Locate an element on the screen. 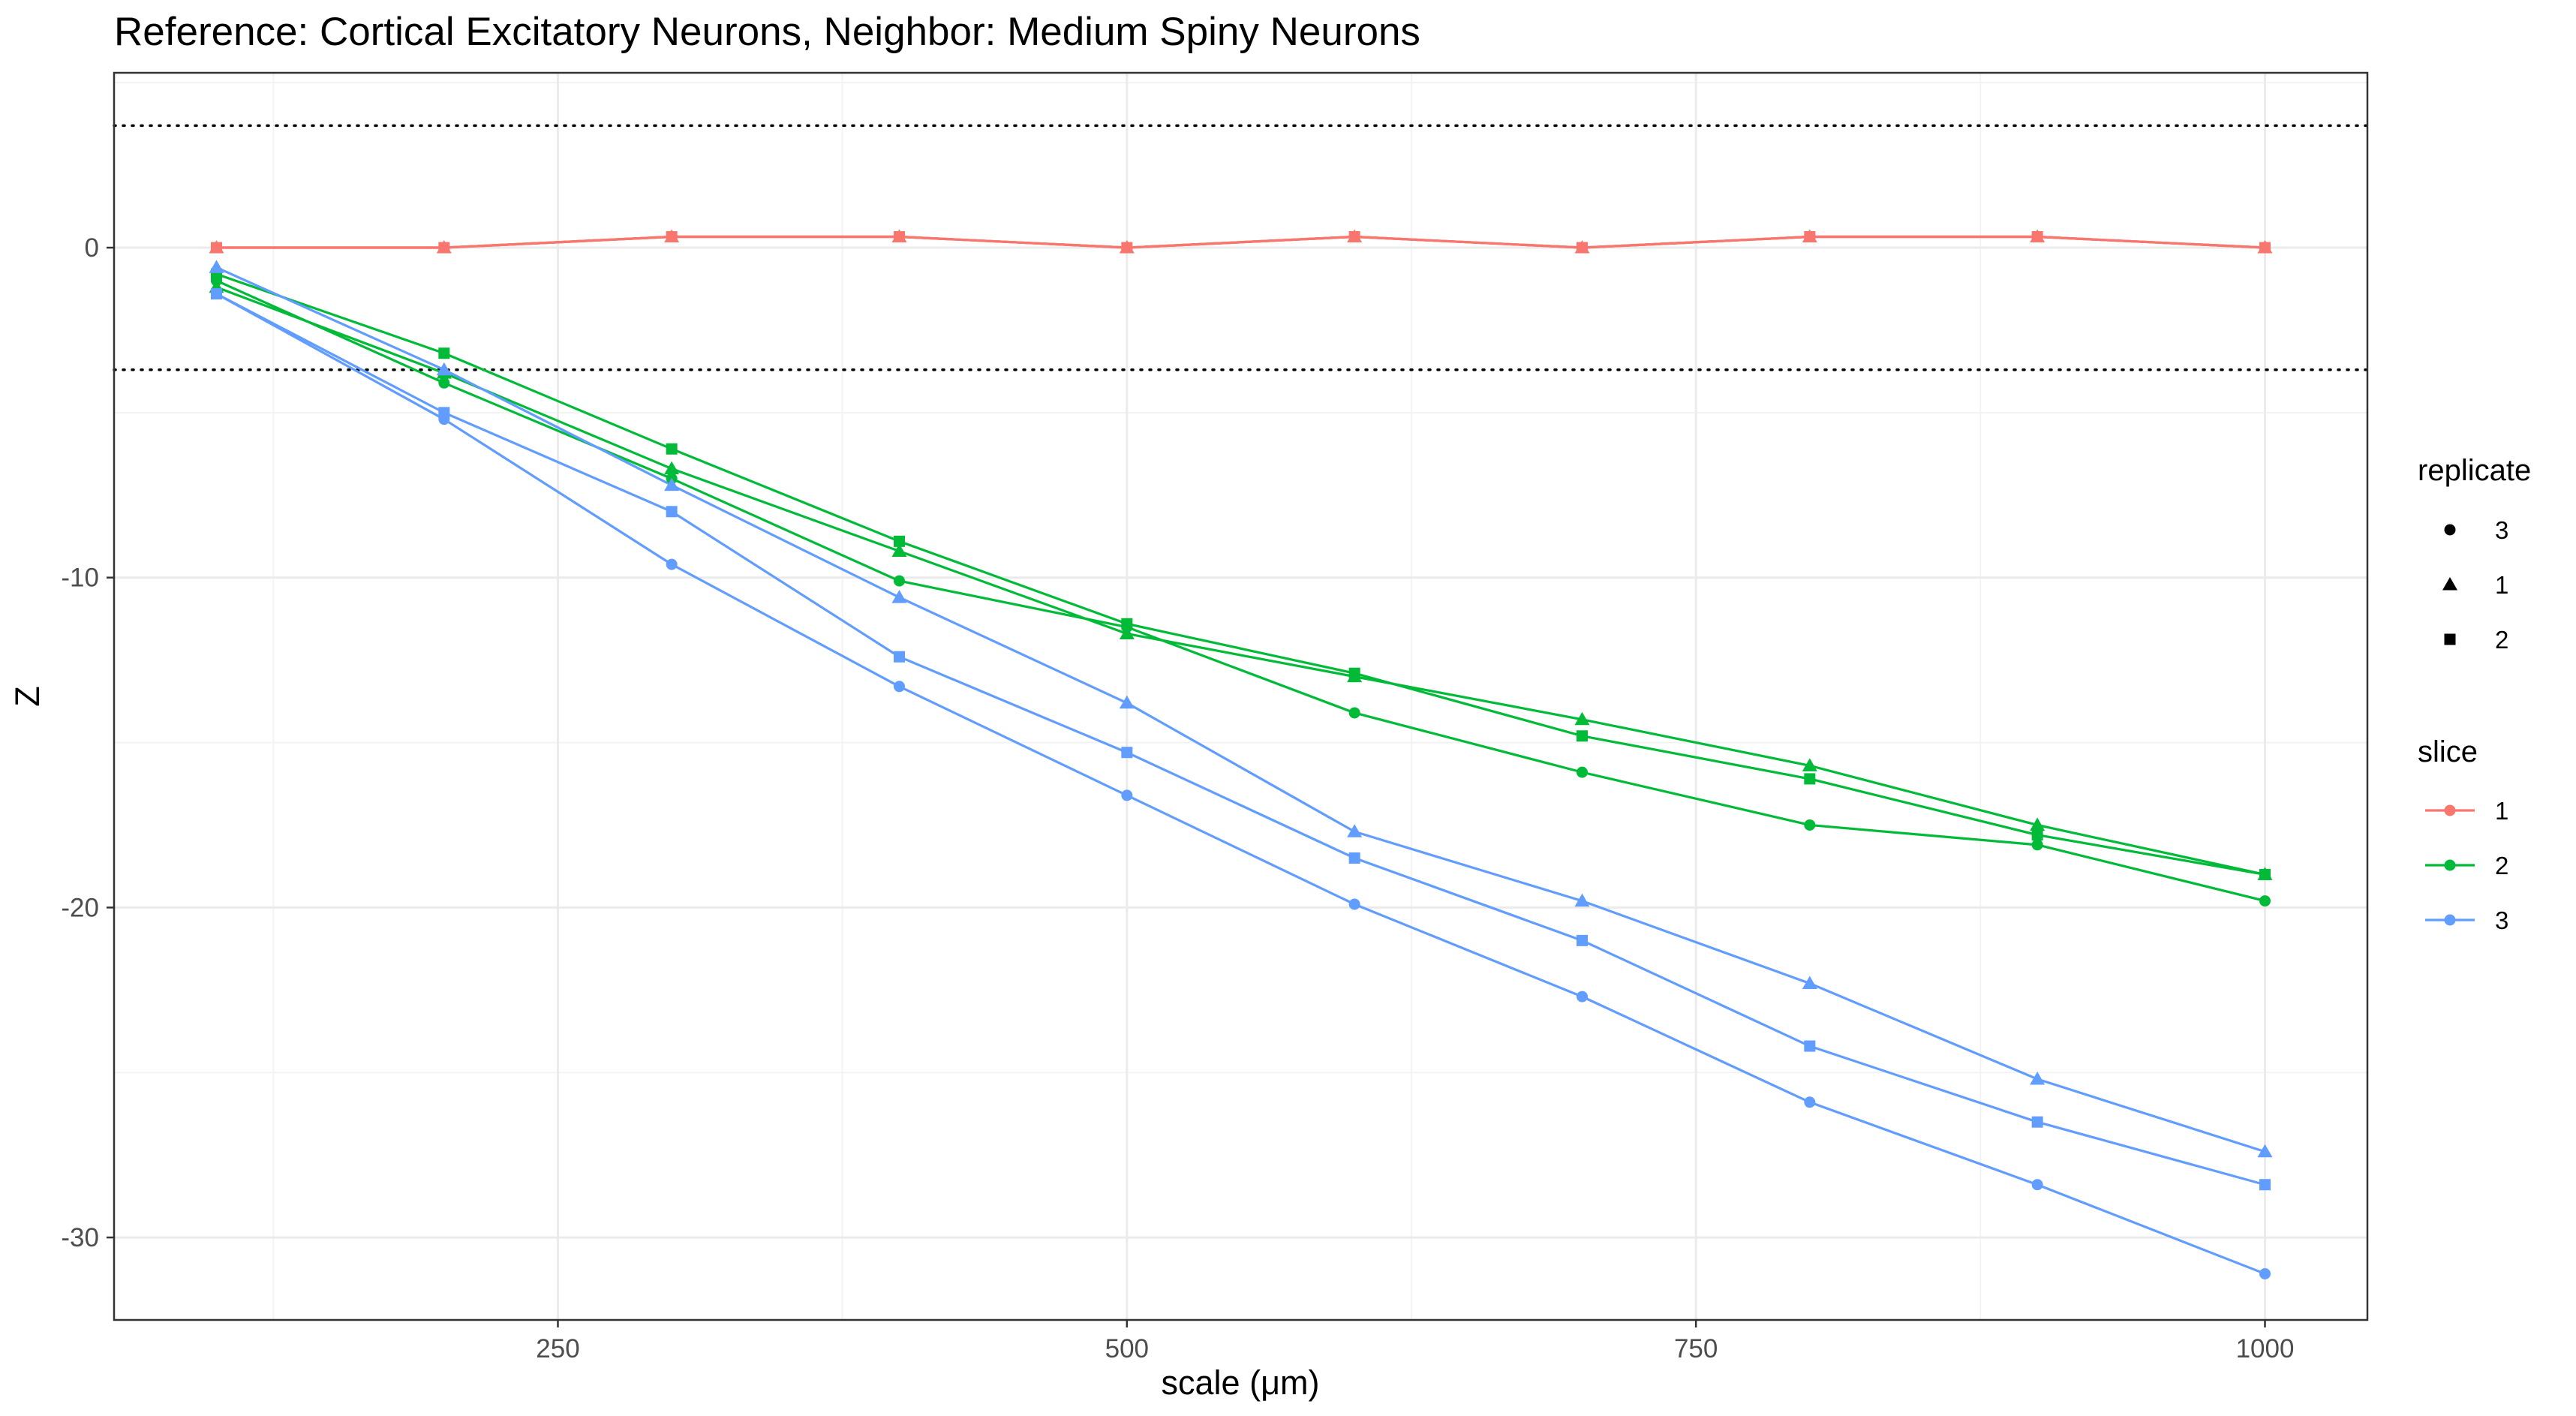  x-axis-title: scale (μm) is located at coordinates (1241, 1382).